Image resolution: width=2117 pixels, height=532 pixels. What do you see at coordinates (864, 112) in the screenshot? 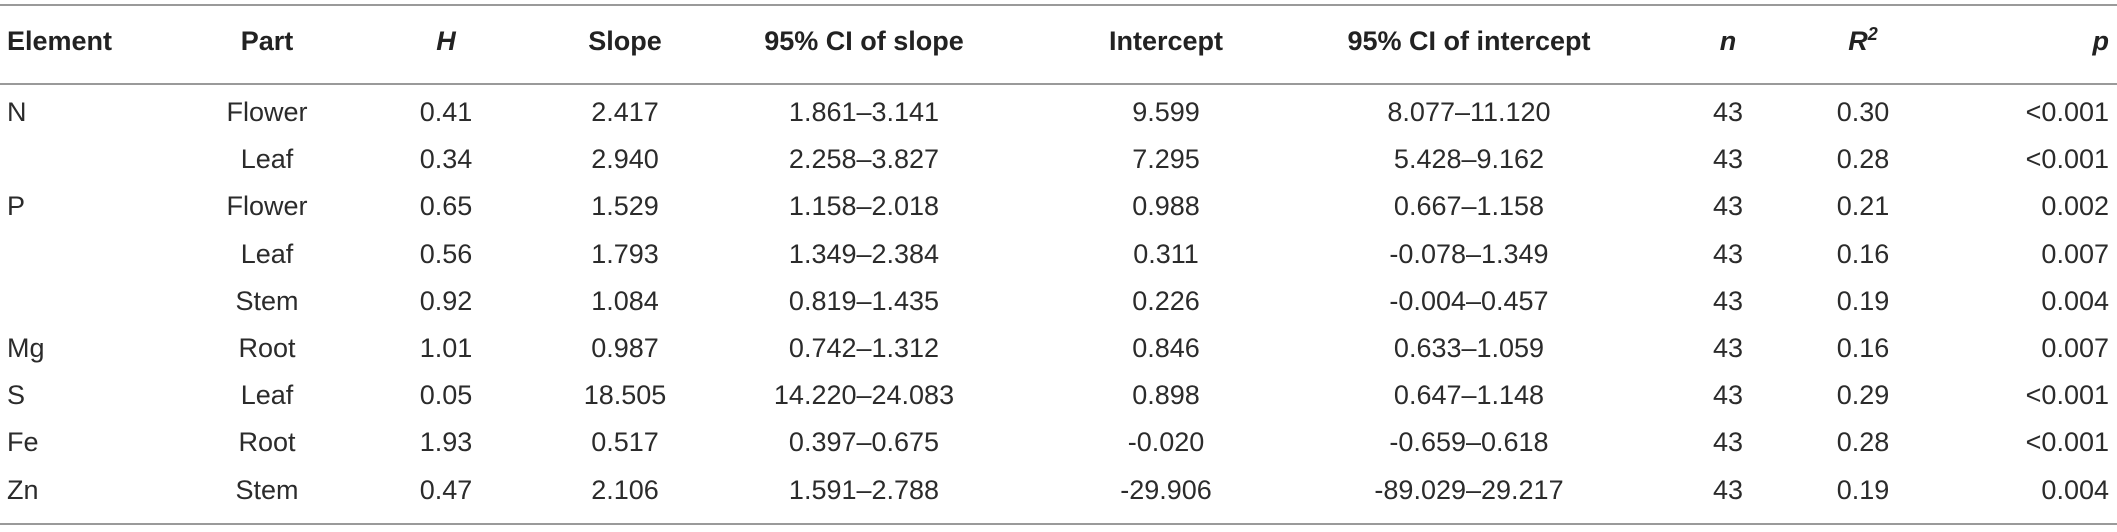
I see `table-cell: 1.861–3.141` at bounding box center [864, 112].